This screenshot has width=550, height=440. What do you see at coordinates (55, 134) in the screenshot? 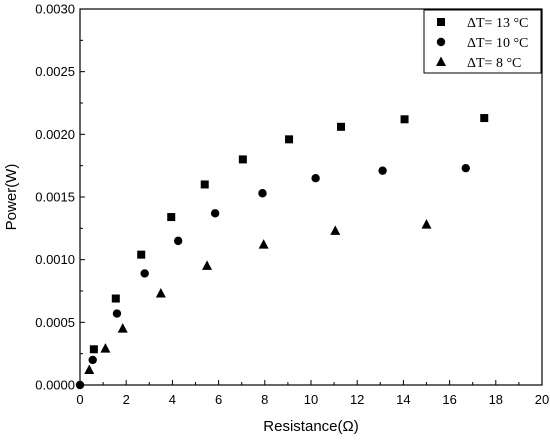
I see `y-tick-label: 0.0020` at bounding box center [55, 134].